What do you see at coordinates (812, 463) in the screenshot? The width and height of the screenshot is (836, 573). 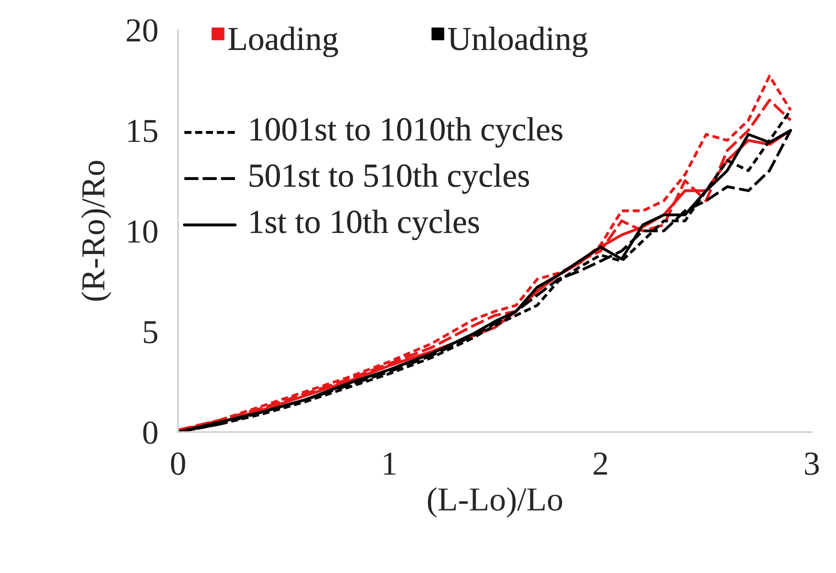 I see `x-tick-label: 3` at bounding box center [812, 463].